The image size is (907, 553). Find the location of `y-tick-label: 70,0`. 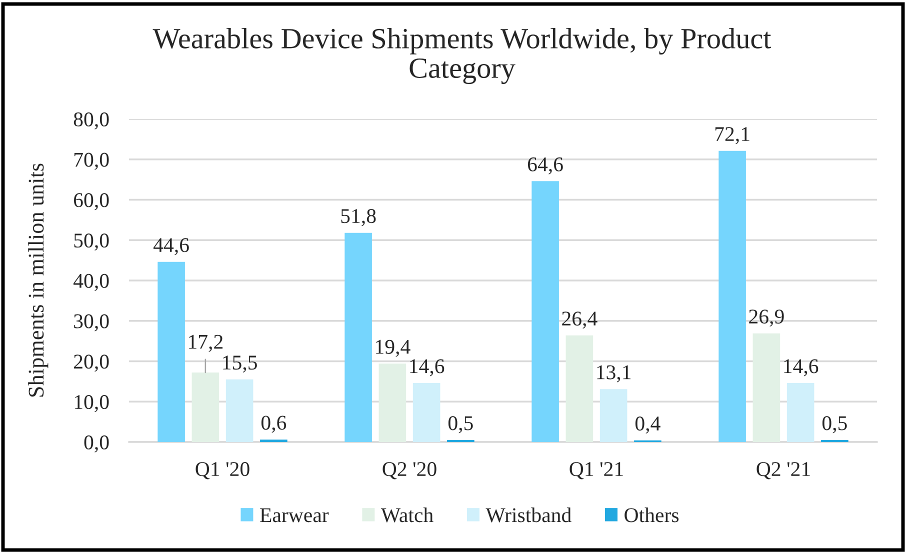

y-tick-label: 70,0 is located at coordinates (91, 161).